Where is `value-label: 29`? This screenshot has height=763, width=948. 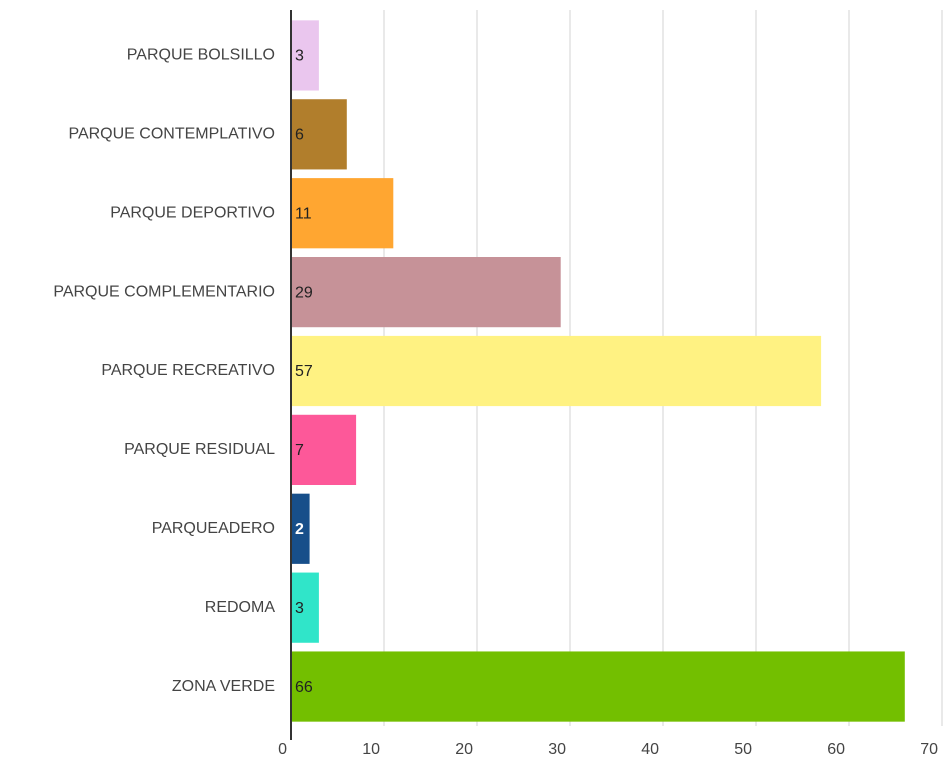
value-label: 29 is located at coordinates (304, 292).